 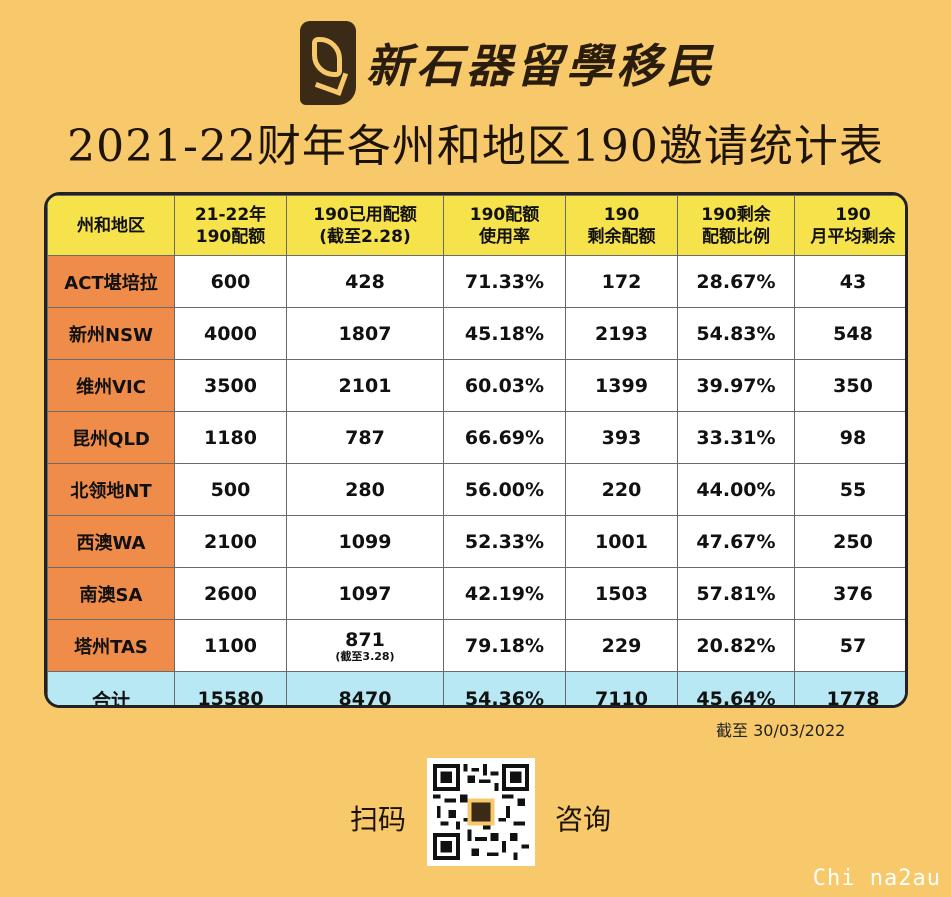 What do you see at coordinates (365, 489) in the screenshot?
I see `used-cell: 280` at bounding box center [365, 489].